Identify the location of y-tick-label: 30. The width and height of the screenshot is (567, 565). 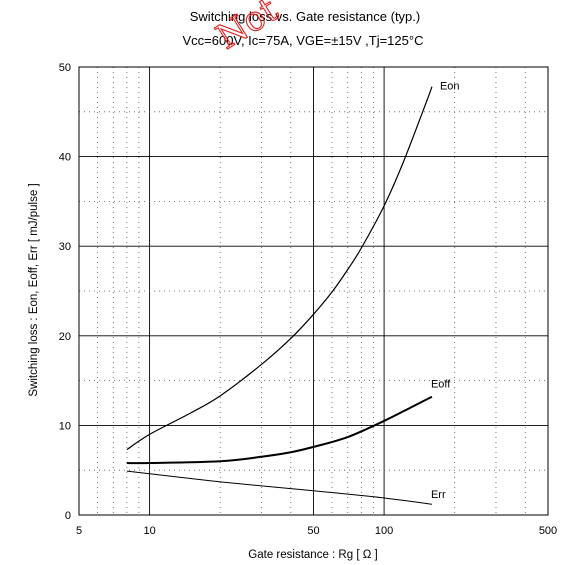
(65, 247).